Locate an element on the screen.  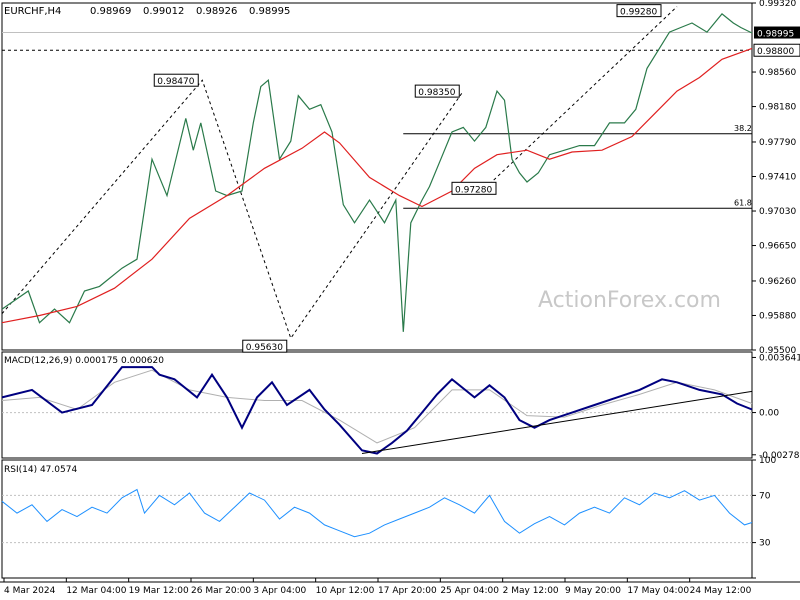
annotation-label: 0.95630 is located at coordinates (264, 348).